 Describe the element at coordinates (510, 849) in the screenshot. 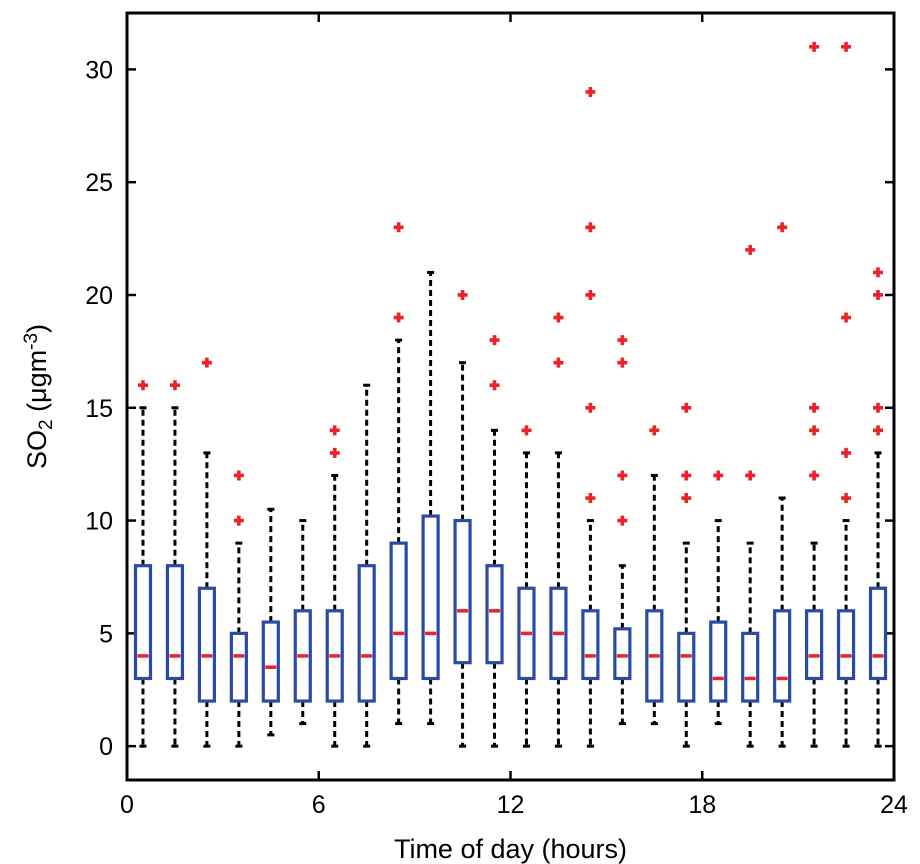

I see `x-axis-label: Time of day (hours)` at that location.